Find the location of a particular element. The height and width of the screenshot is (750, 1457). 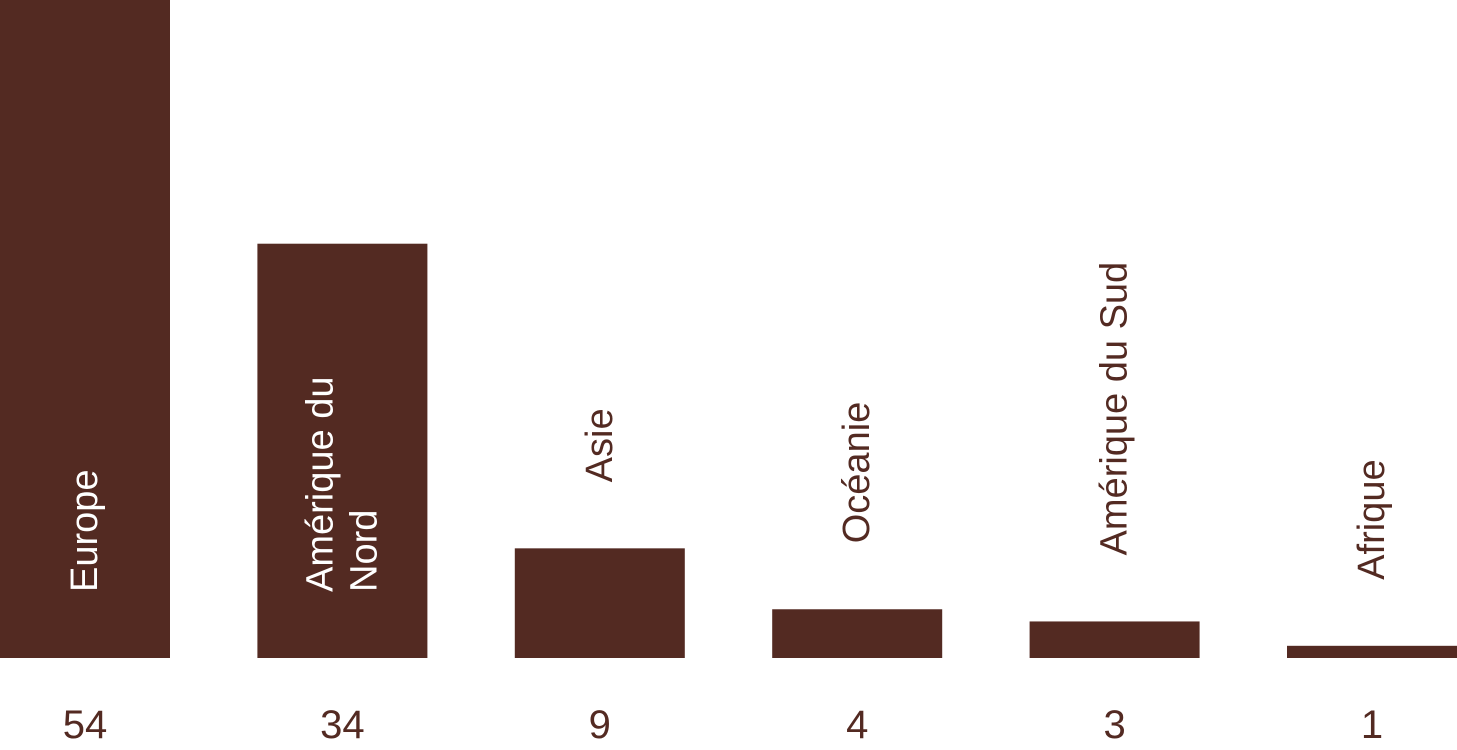

category-label-line: Nord is located at coordinates (364, 551).